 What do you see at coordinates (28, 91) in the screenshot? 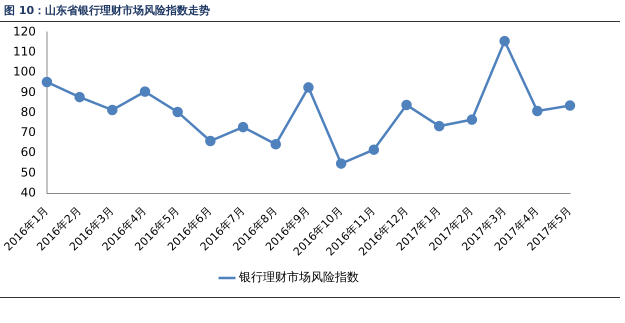
I see `y-tick-label: 90` at bounding box center [28, 91].